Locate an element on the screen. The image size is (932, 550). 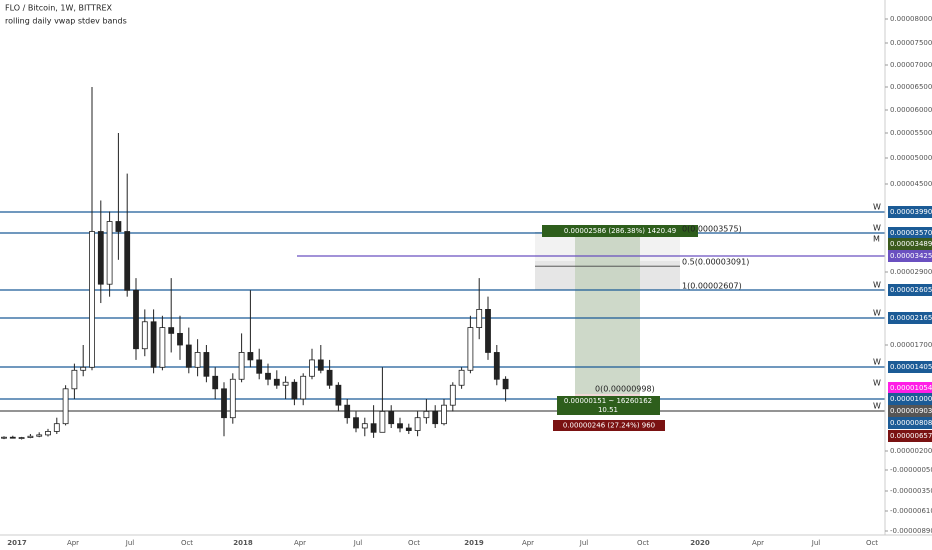
price-badge-label: 0.00003489 is located at coordinates (911, 244).